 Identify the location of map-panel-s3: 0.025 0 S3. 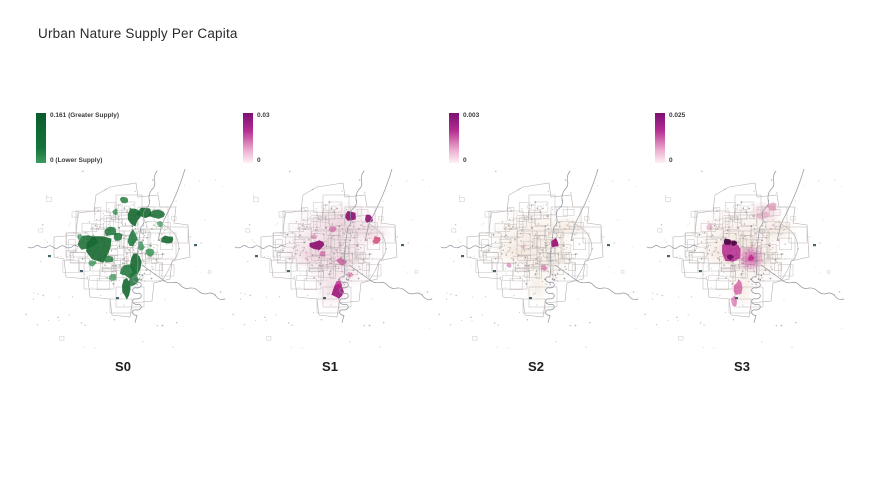
(742, 250).